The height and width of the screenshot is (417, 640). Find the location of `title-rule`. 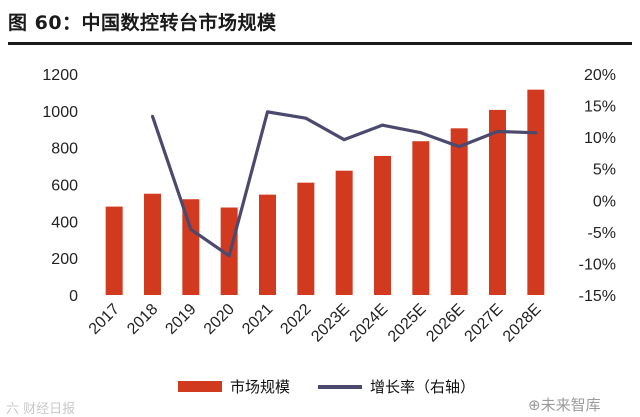

title-rule is located at coordinates (320, 43).